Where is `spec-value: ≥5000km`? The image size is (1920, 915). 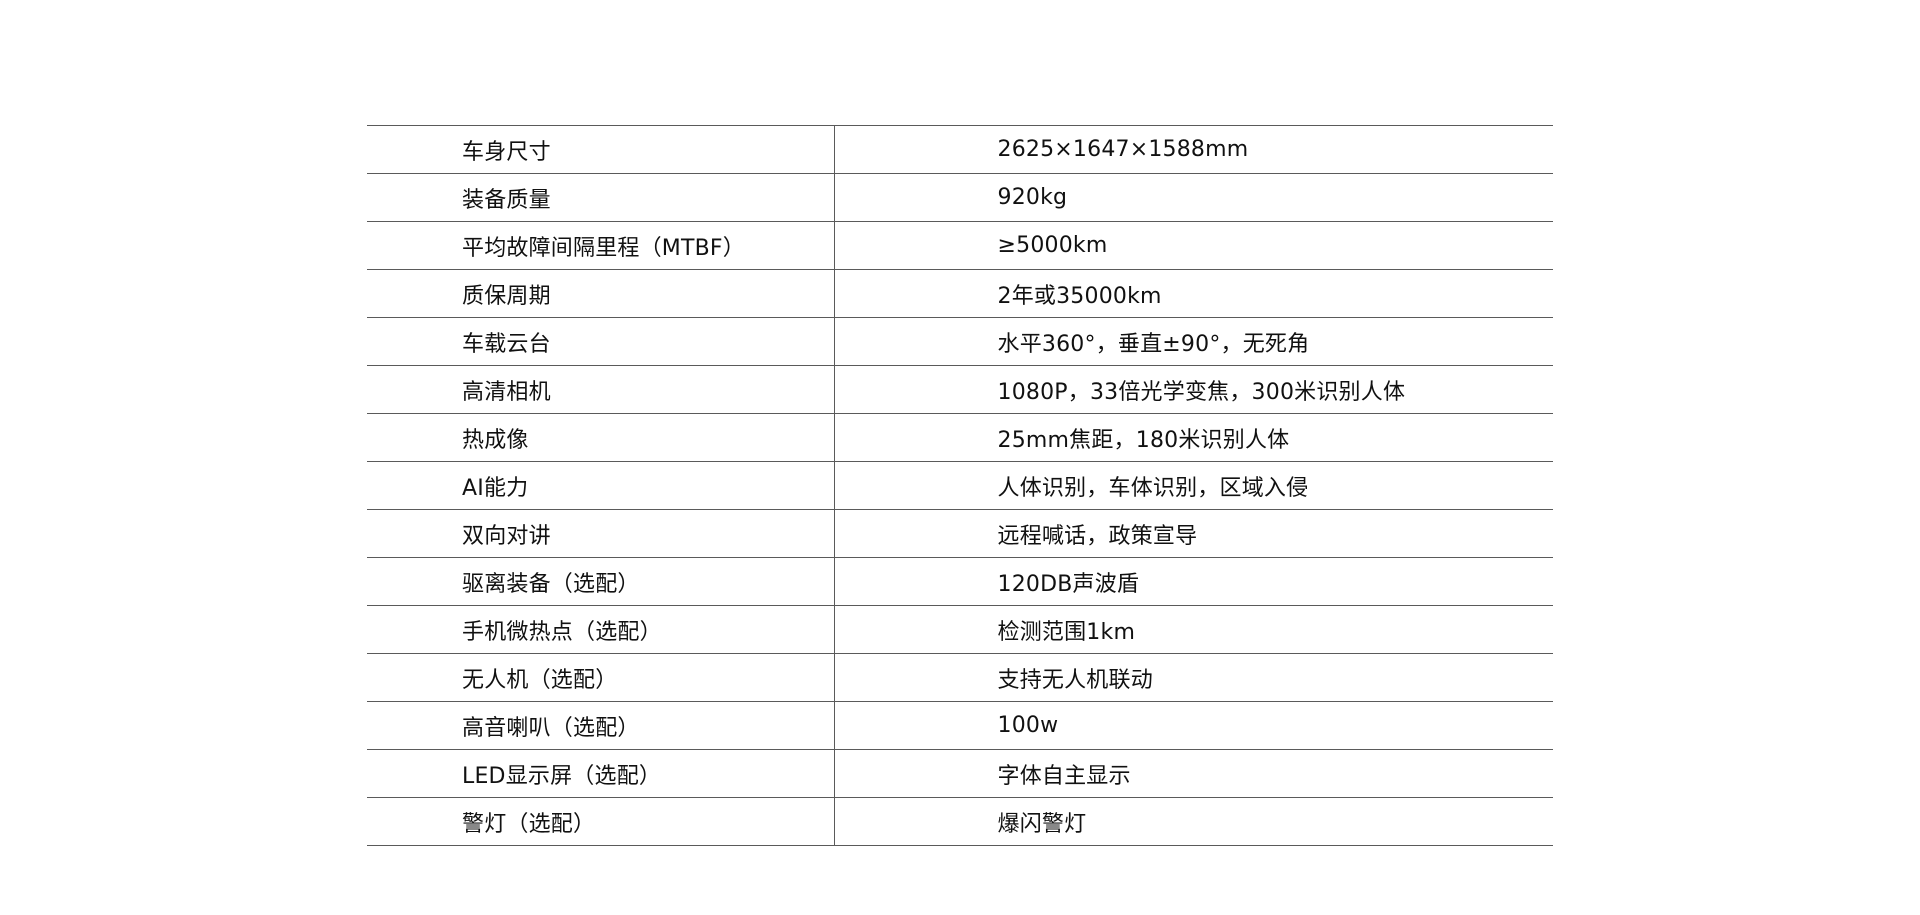
spec-value: ≥5000km is located at coordinates (1193, 245).